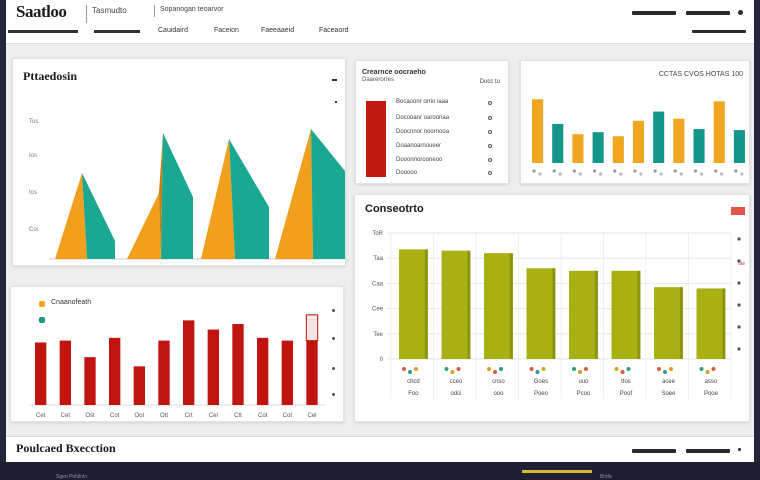  What do you see at coordinates (173, 30) in the screenshot?
I see `tab-1: Cauidaird` at bounding box center [173, 30].